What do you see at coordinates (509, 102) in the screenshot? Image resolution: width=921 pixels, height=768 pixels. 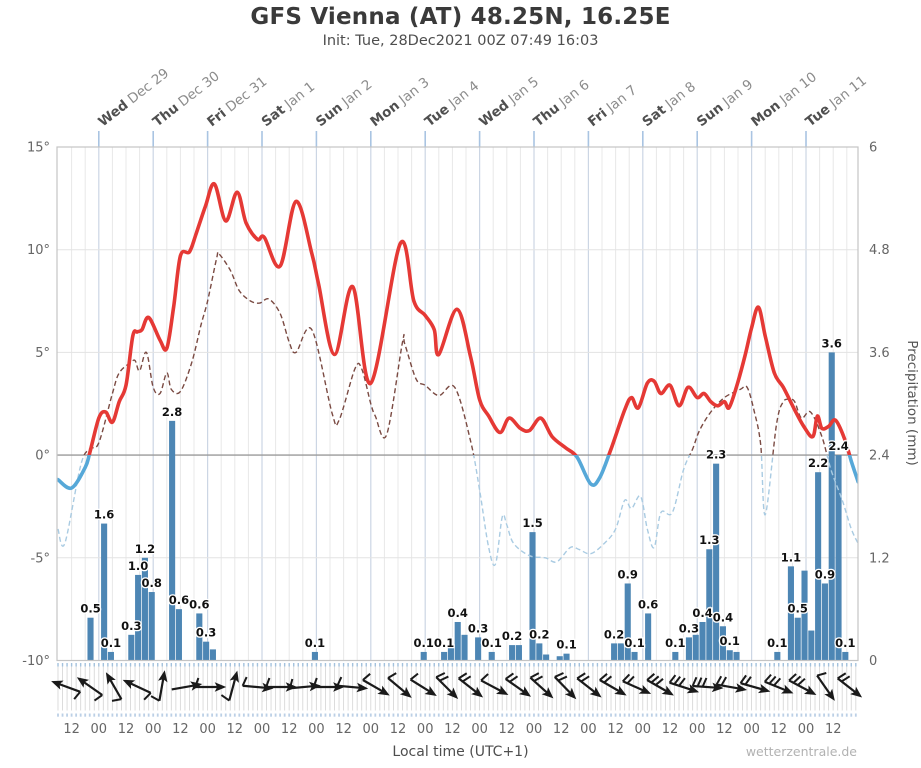 I see `day-label: WedJan 5` at bounding box center [509, 102].